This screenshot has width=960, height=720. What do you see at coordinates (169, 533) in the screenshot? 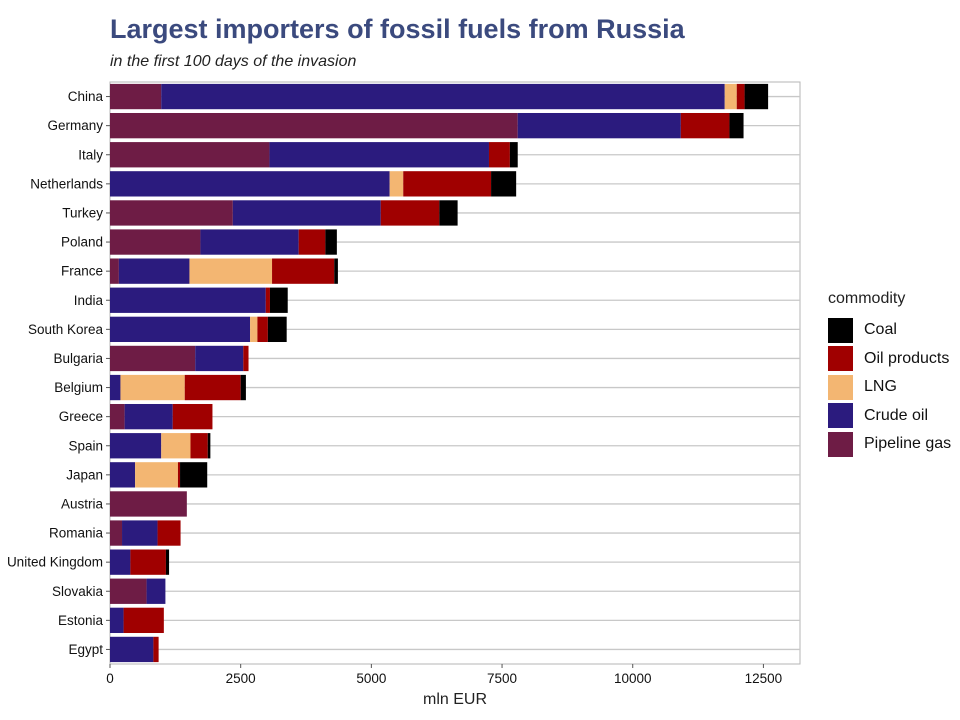
I see `bar-romania-oil-products` at bounding box center [169, 533].